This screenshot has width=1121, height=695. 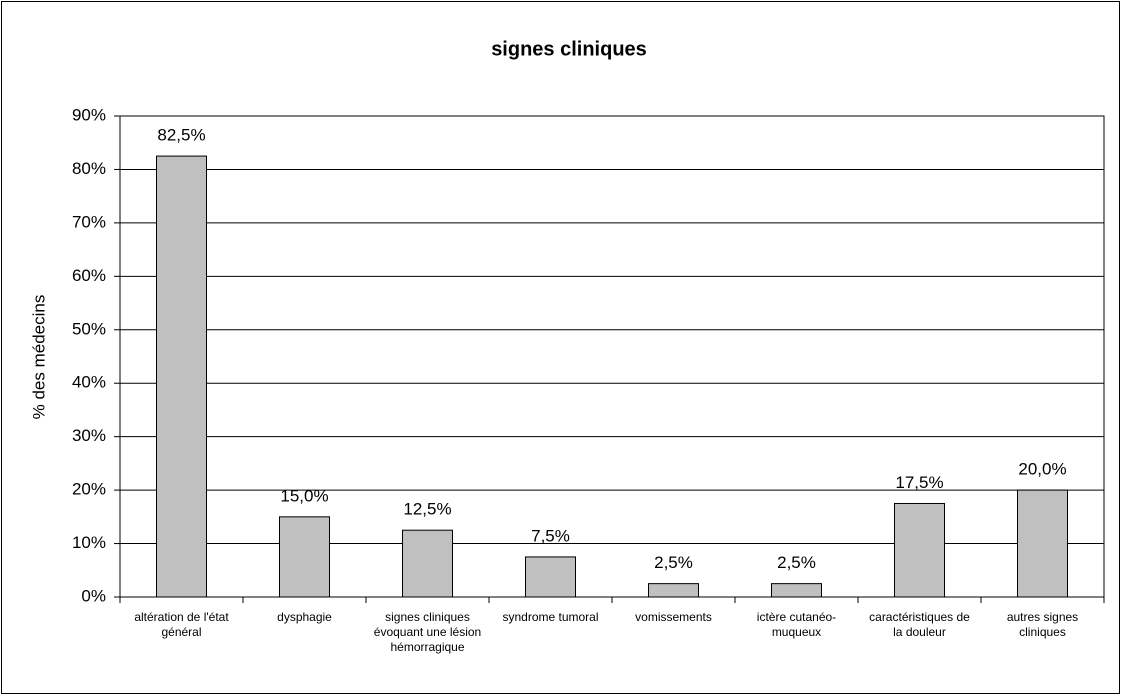 I want to click on y-tick-label: 60%, so click(x=89, y=275).